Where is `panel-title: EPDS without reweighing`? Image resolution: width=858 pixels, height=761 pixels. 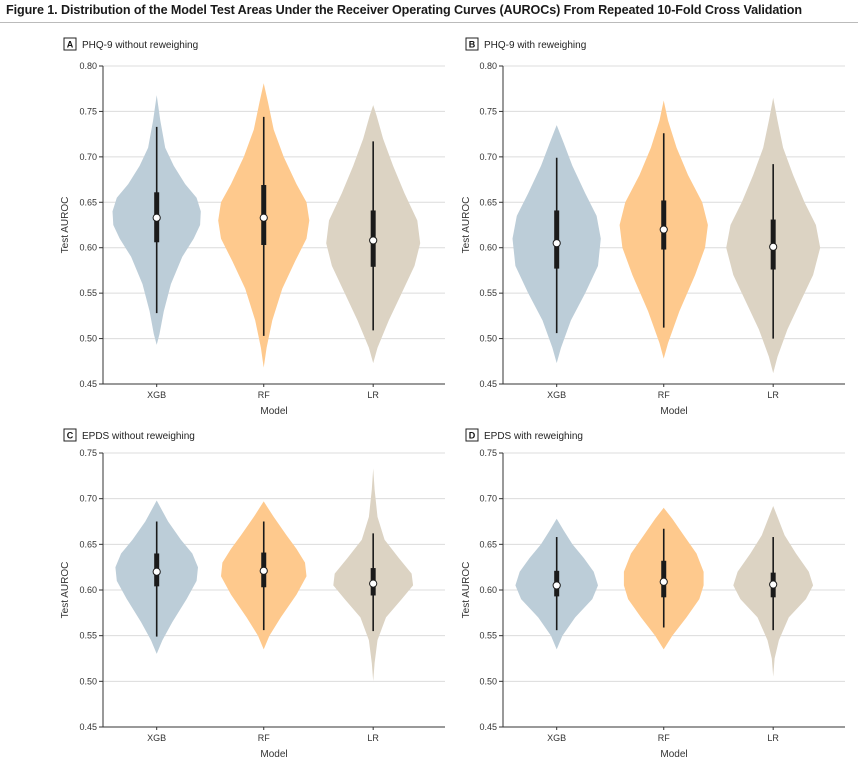
panel-title: EPDS without reweighing is located at coordinates (138, 436).